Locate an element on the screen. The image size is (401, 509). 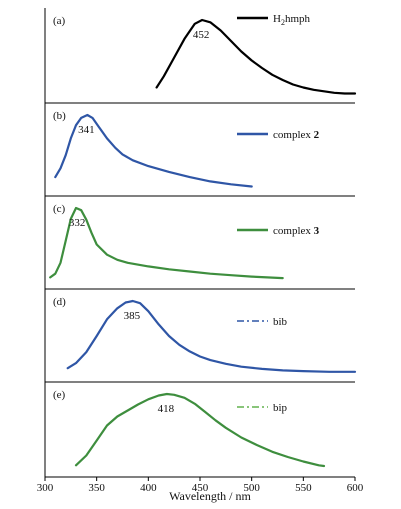
legend-label: complex 3 is located at coordinates (296, 231).